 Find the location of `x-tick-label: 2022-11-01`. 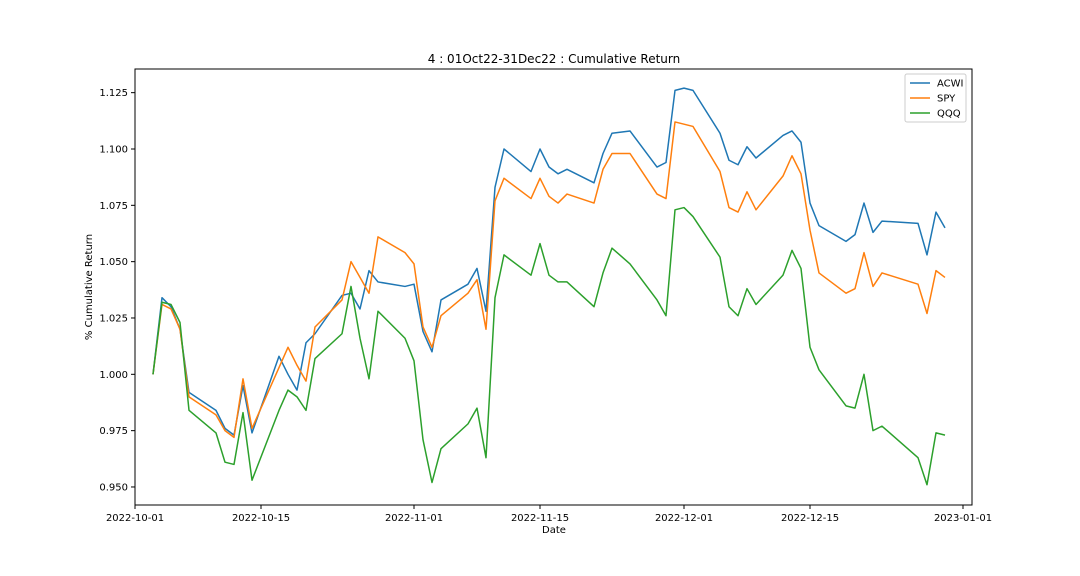

x-tick-label: 2022-11-01 is located at coordinates (414, 518).